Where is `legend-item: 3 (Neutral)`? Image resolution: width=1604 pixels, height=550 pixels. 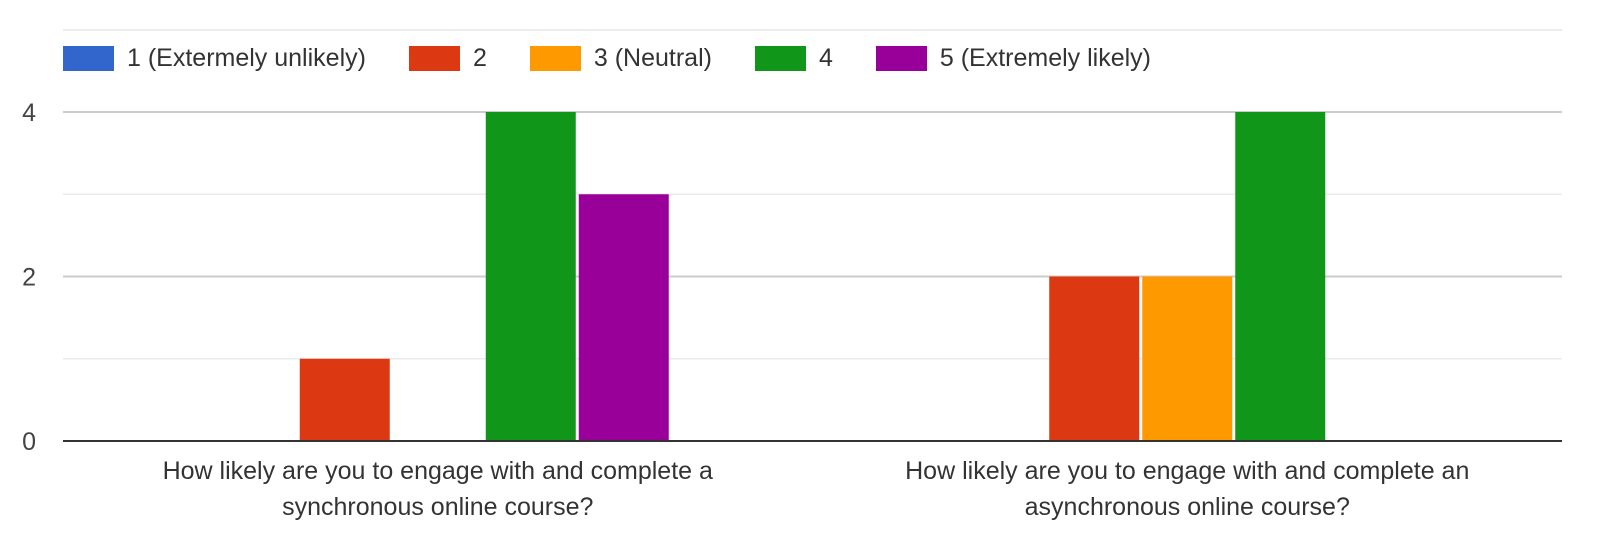
legend-item: 3 (Neutral) is located at coordinates (620, 58).